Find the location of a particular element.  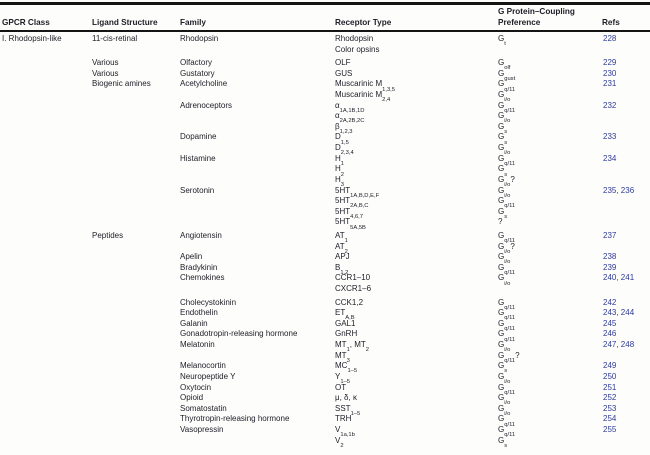

header-bottom-rule is located at coordinates (325, 31).